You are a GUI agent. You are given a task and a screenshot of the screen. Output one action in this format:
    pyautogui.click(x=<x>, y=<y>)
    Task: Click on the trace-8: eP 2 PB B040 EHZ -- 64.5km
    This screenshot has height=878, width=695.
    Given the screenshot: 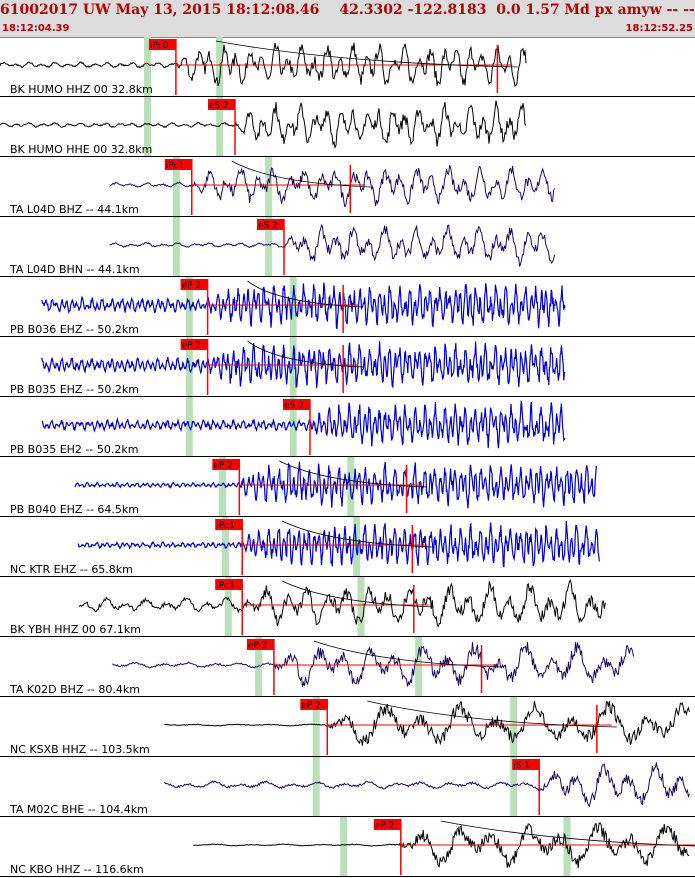 What is the action you would take?
    pyautogui.click(x=347, y=487)
    